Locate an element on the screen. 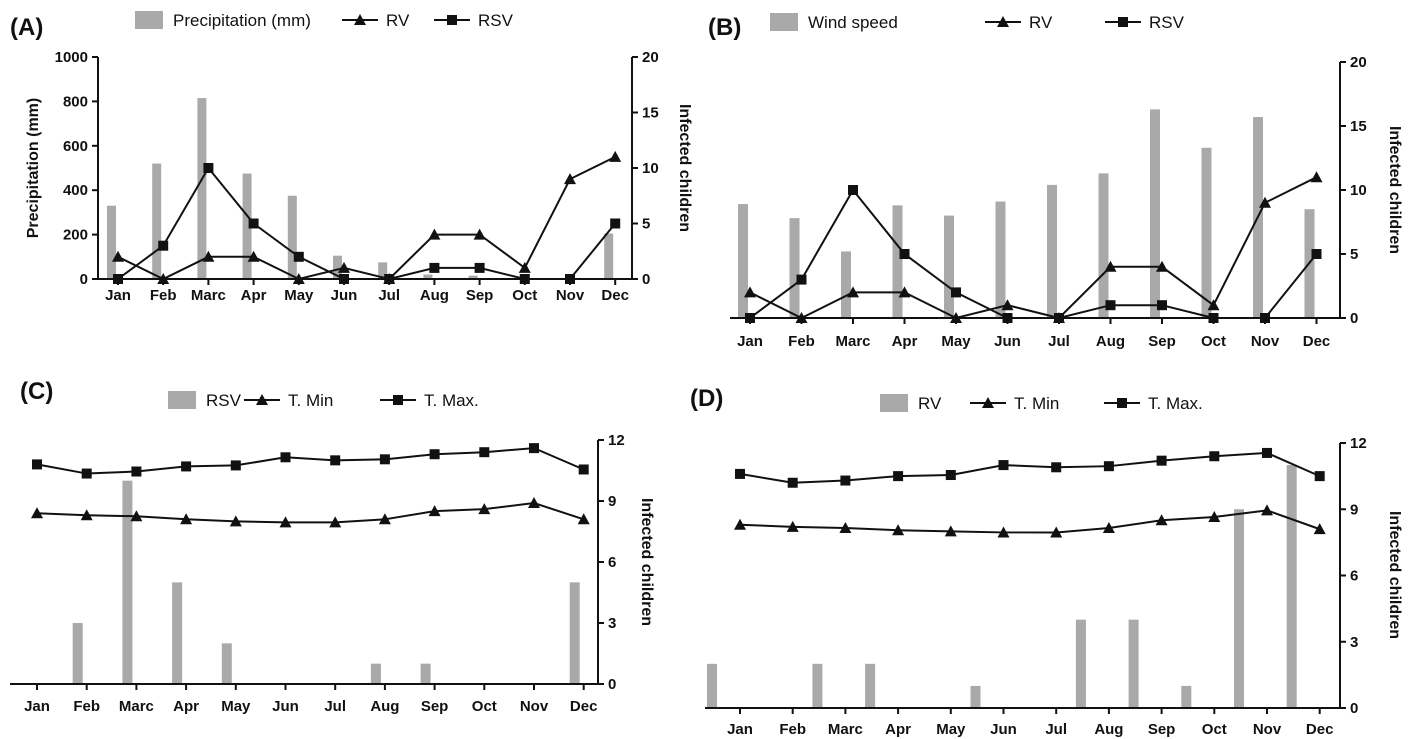 The width and height of the screenshot is (1421, 739). legend-label: RSV is located at coordinates (496, 20).